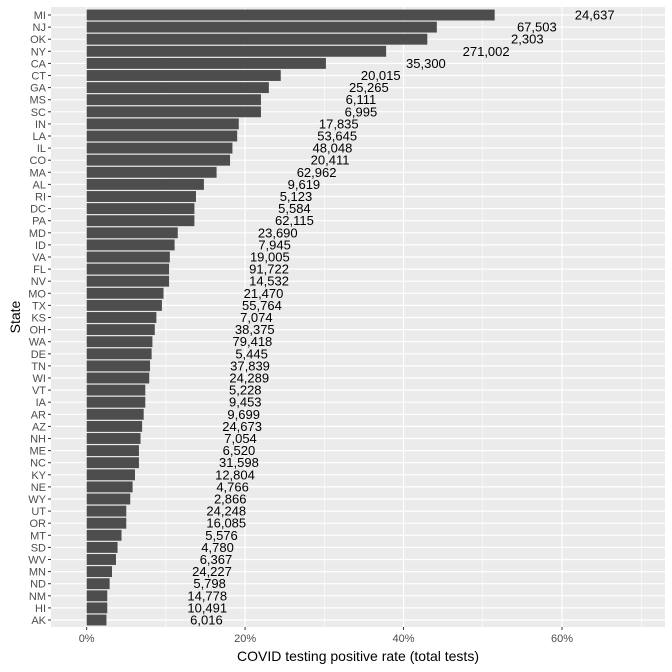  Describe the element at coordinates (119, 342) in the screenshot. I see `bar-wa` at that location.